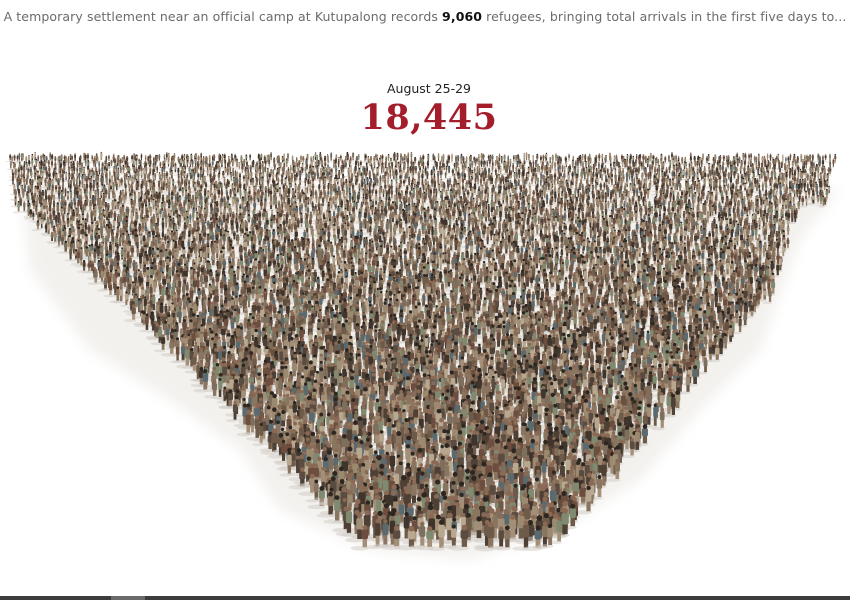 Image resolution: width=850 pixels, height=600 pixels. What do you see at coordinates (425, 117) in the screenshot?
I see `total-arrivals-counter: 18,445` at bounding box center [425, 117].